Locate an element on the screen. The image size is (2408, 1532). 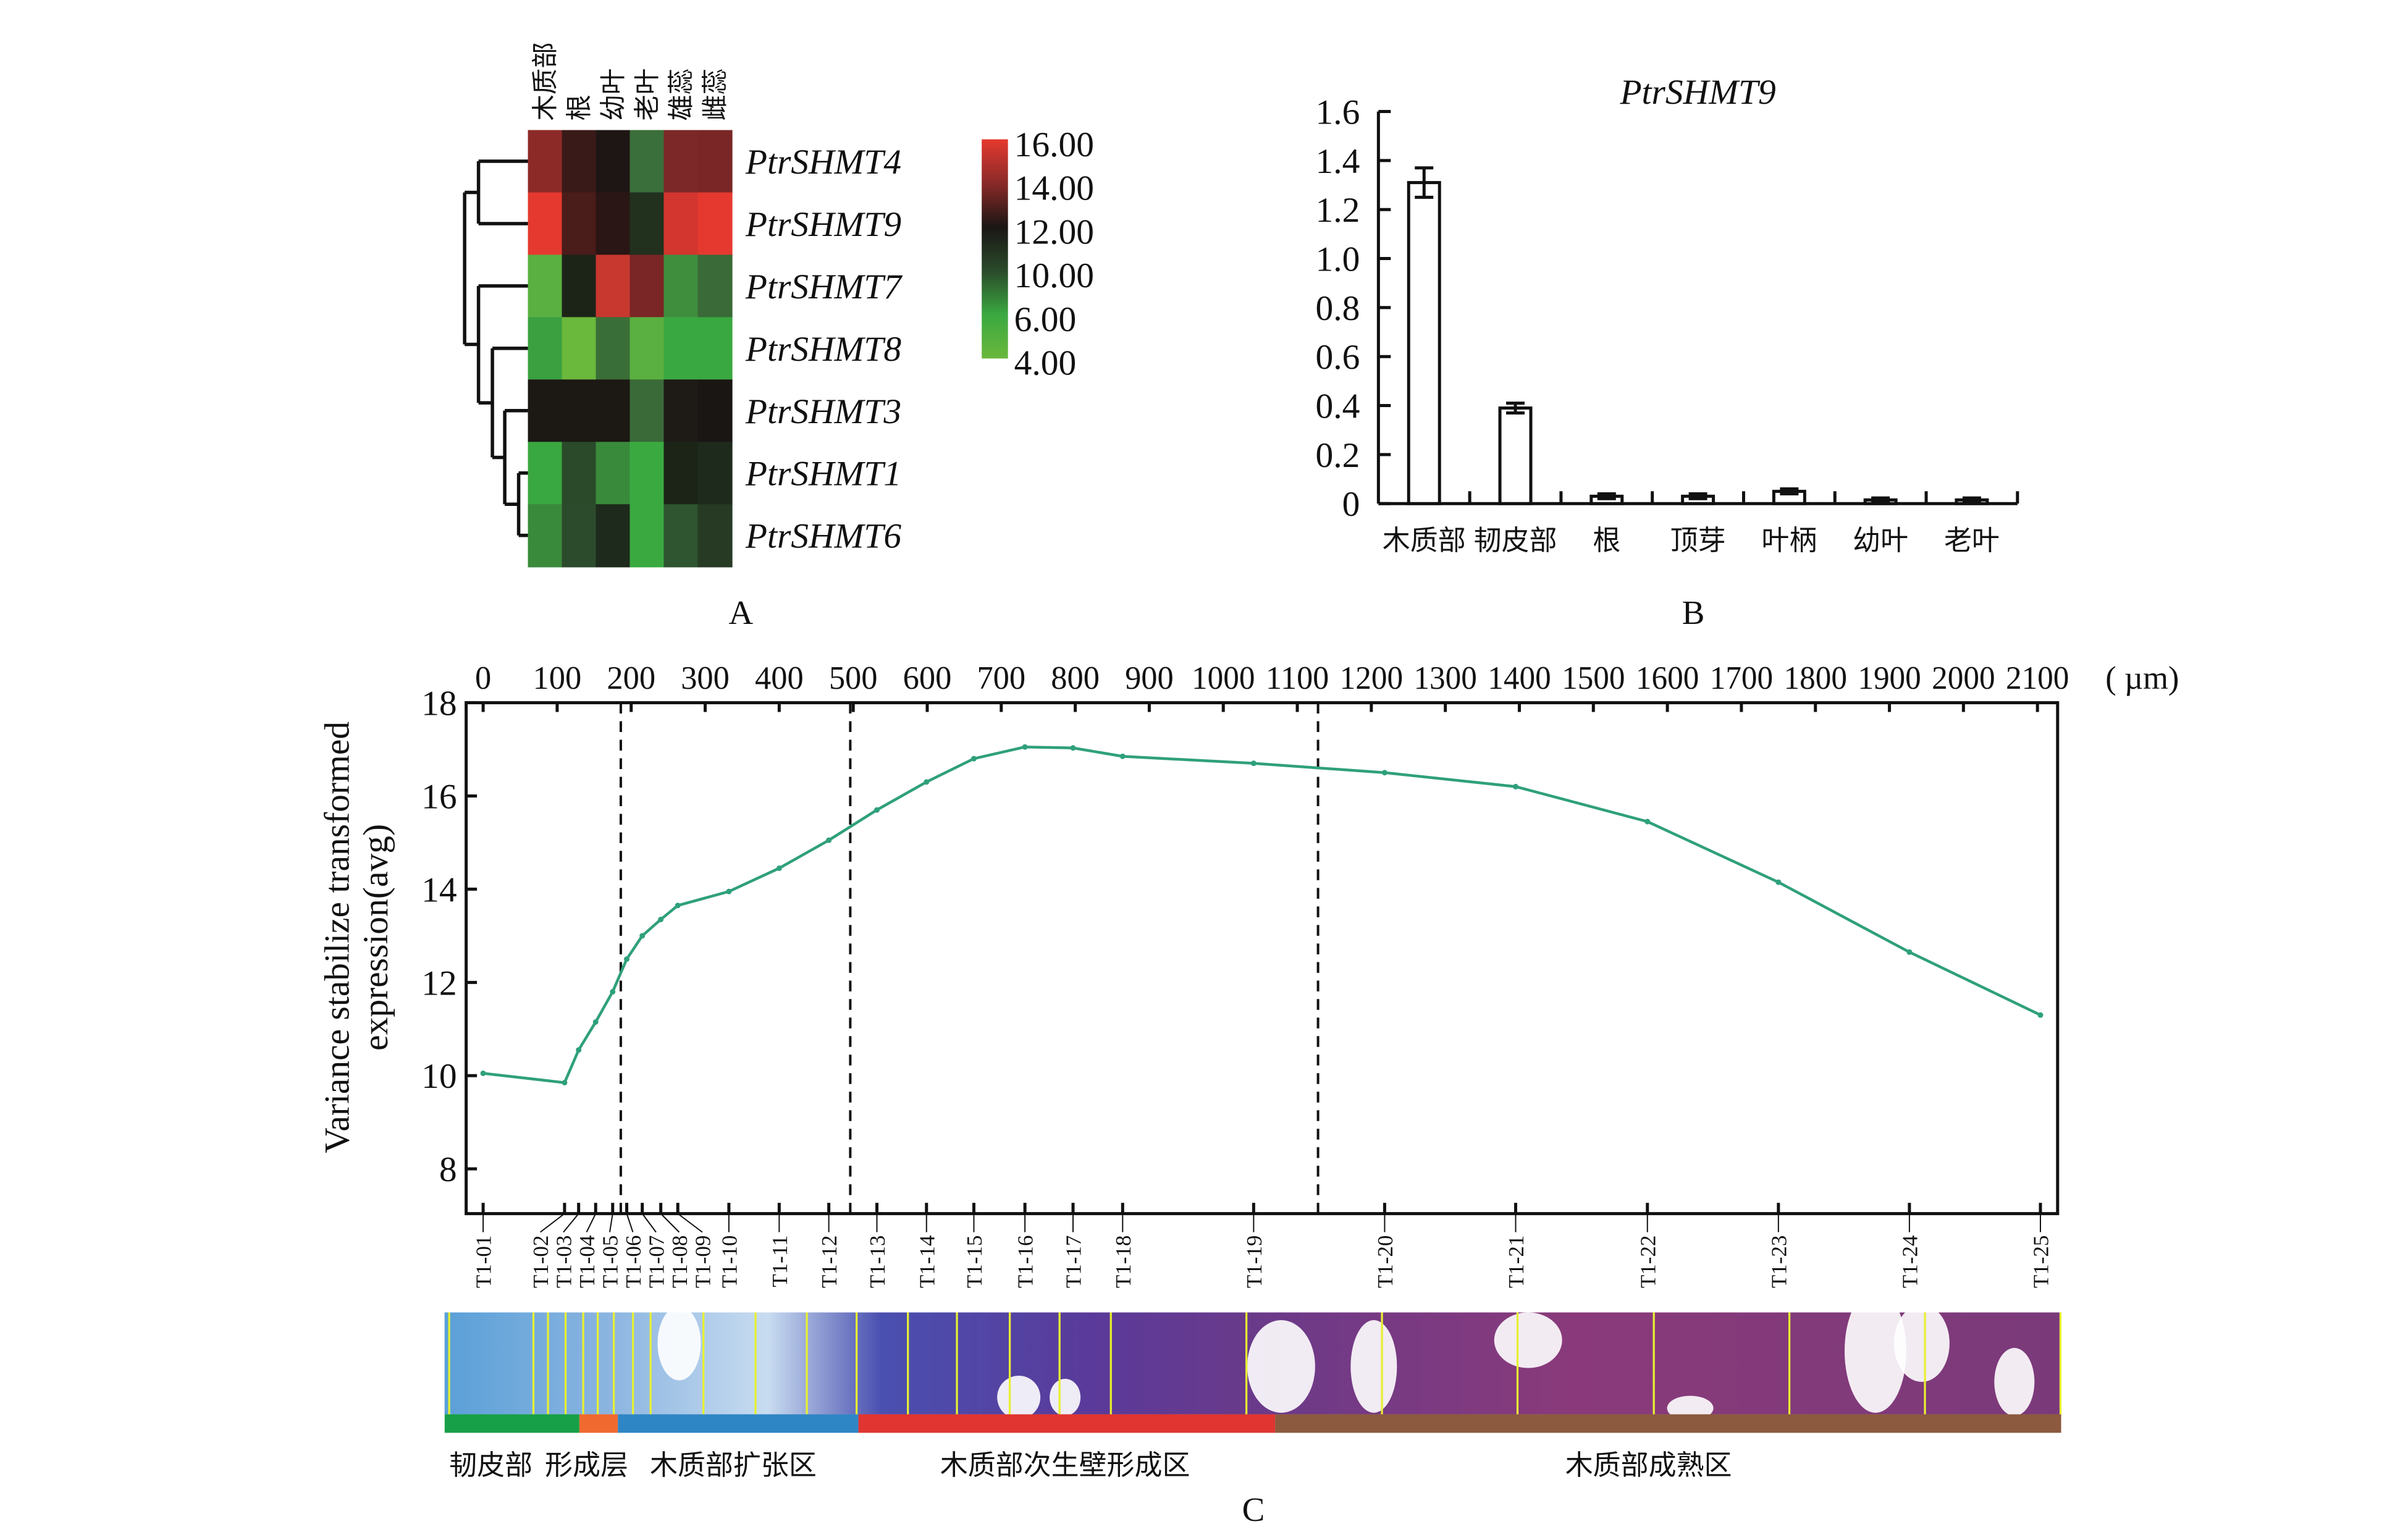
x-tick-label: 叶柄 is located at coordinates (1789, 541).